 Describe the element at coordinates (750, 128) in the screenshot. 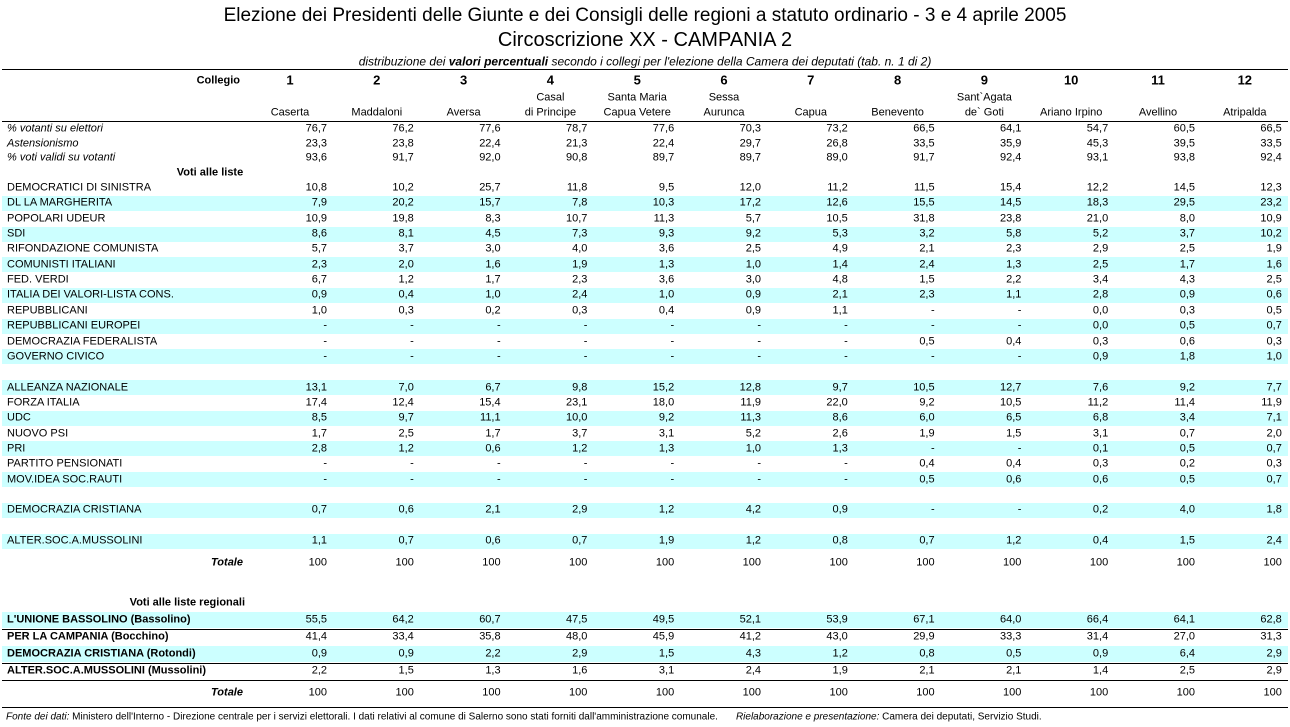

I see `cell: 70,3` at that location.